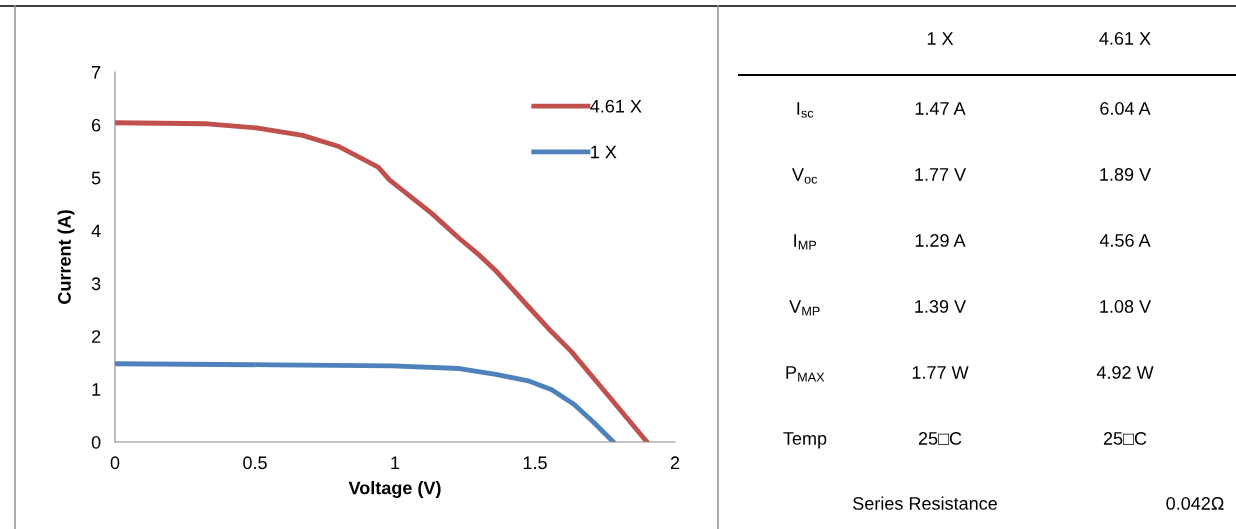  I want to click on x-tick-label: 2, so click(675, 462).